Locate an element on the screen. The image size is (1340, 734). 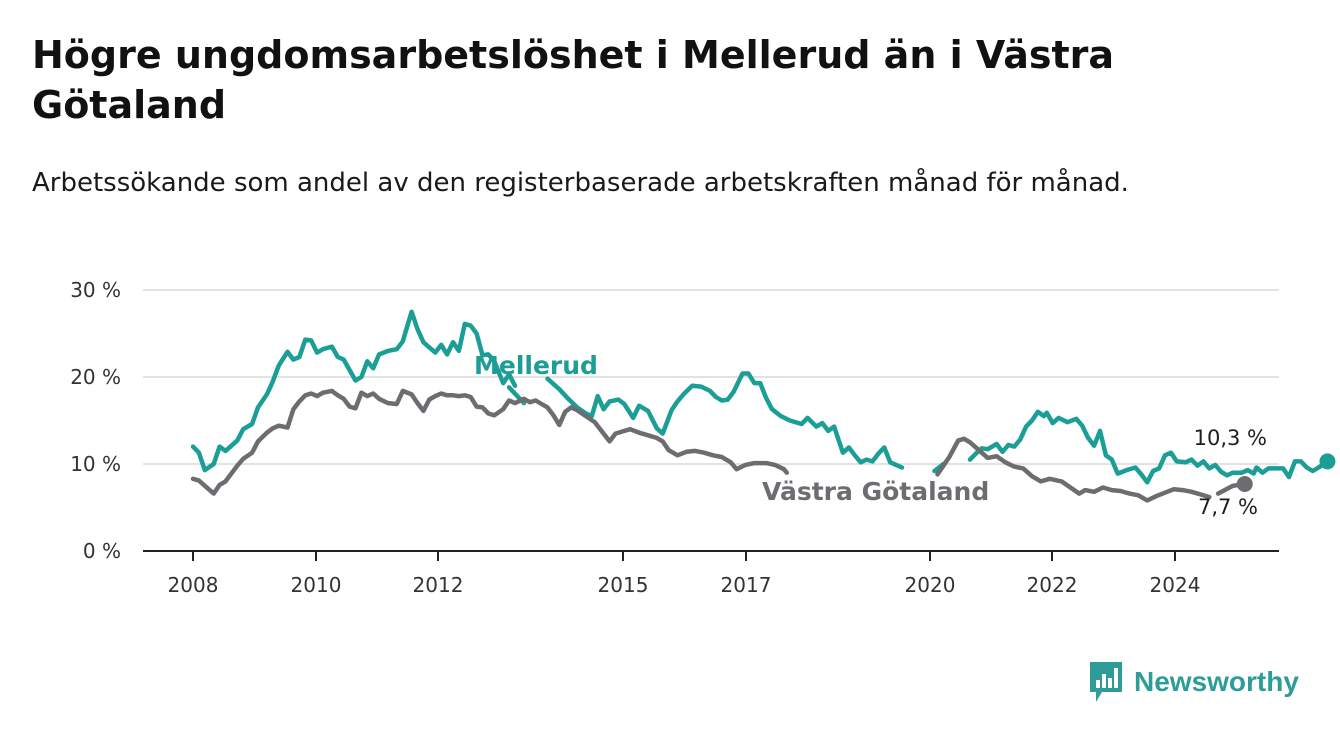
x-tick-label: 2024 is located at coordinates (1175, 585).